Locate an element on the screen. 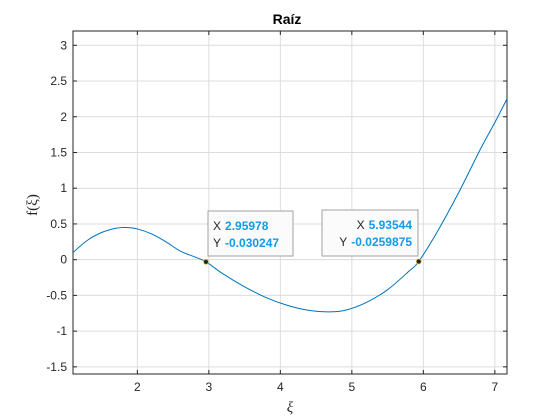  y-tick-label: 1.5 is located at coordinates (58, 152).